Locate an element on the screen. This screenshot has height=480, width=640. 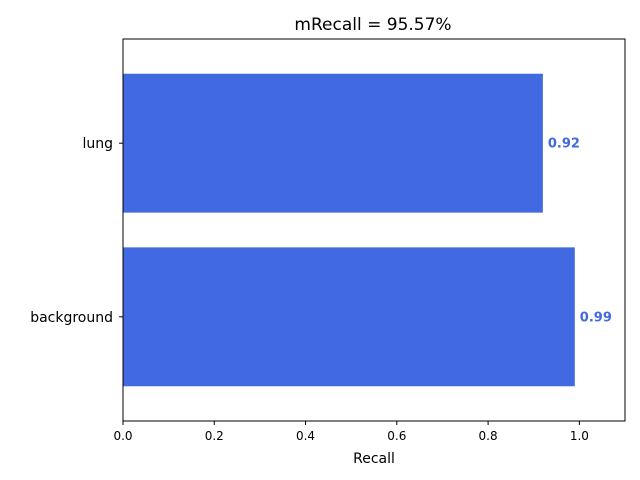
x-tick-label: 0.2 is located at coordinates (214, 436).